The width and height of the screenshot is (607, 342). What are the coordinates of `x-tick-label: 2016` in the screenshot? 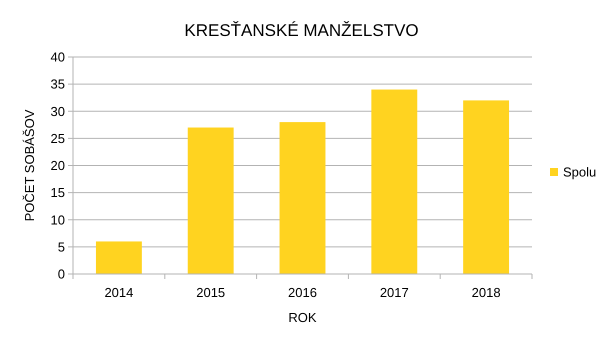 It's located at (302, 292).